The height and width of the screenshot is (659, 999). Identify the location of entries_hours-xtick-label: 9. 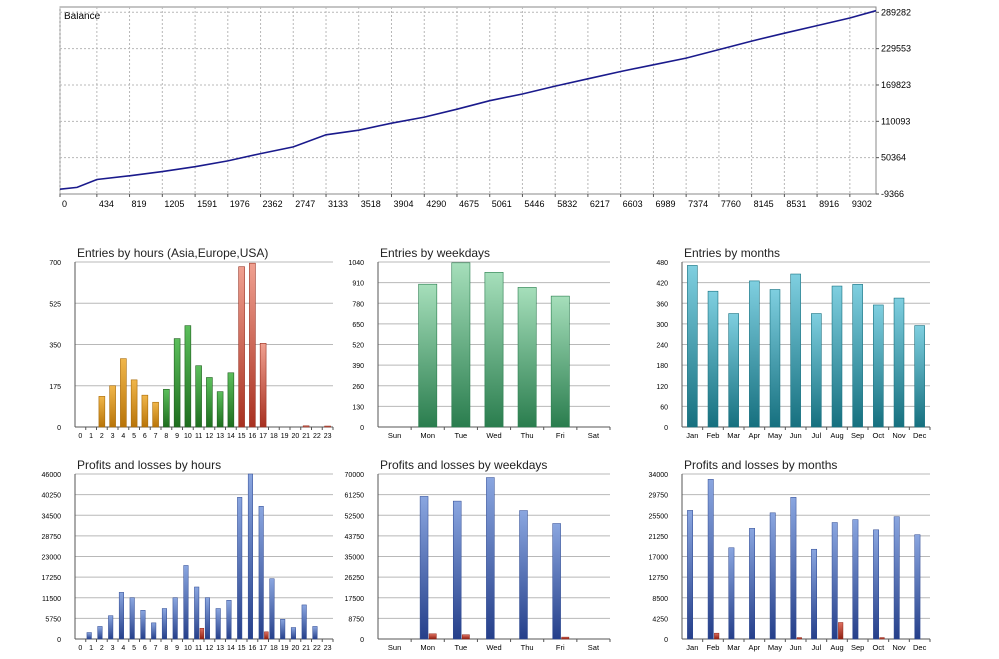
(177, 436).